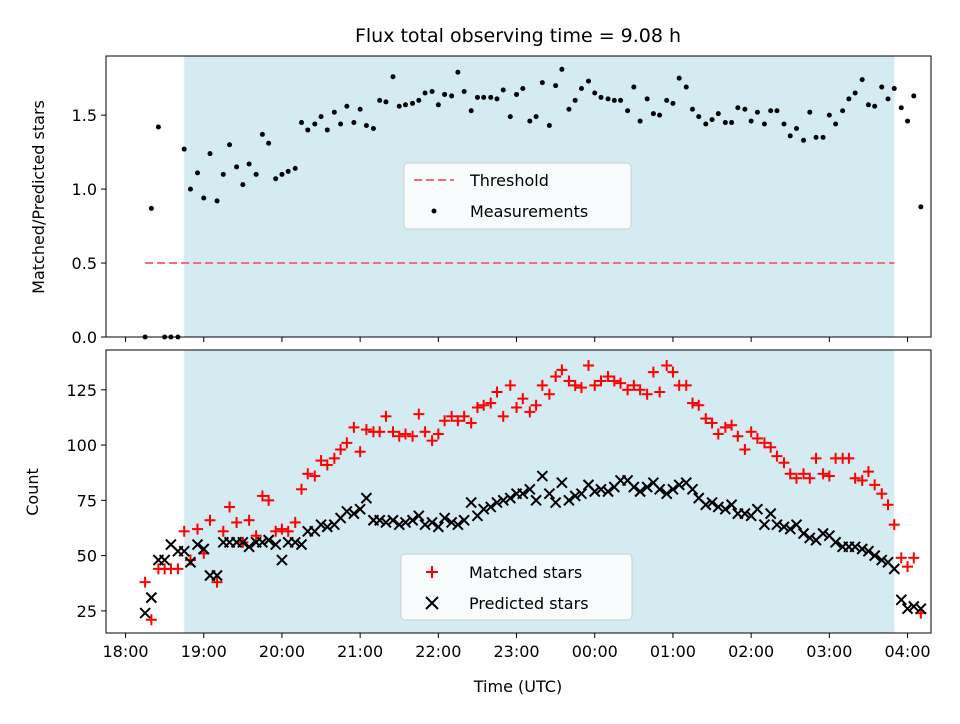 This screenshot has height=724, width=960. Describe the element at coordinates (360, 651) in the screenshot. I see `x-tick-label: 21:00` at that location.